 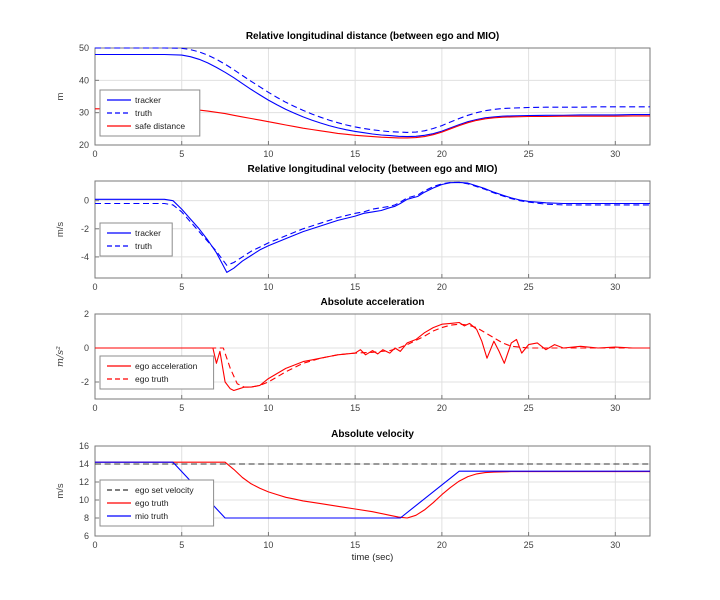 I want to click on chart-3-legend: ego acceleration ego truth, so click(x=157, y=372).